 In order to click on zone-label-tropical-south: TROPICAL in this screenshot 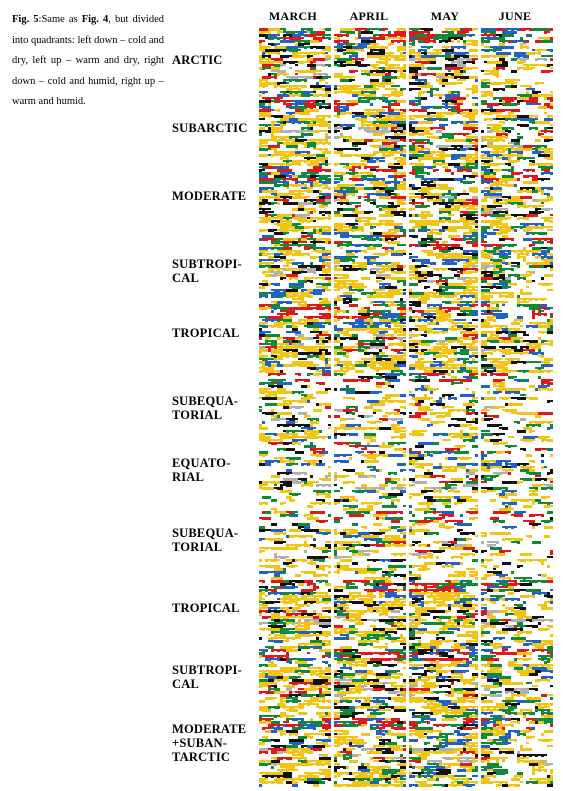, I will do `click(206, 608)`.